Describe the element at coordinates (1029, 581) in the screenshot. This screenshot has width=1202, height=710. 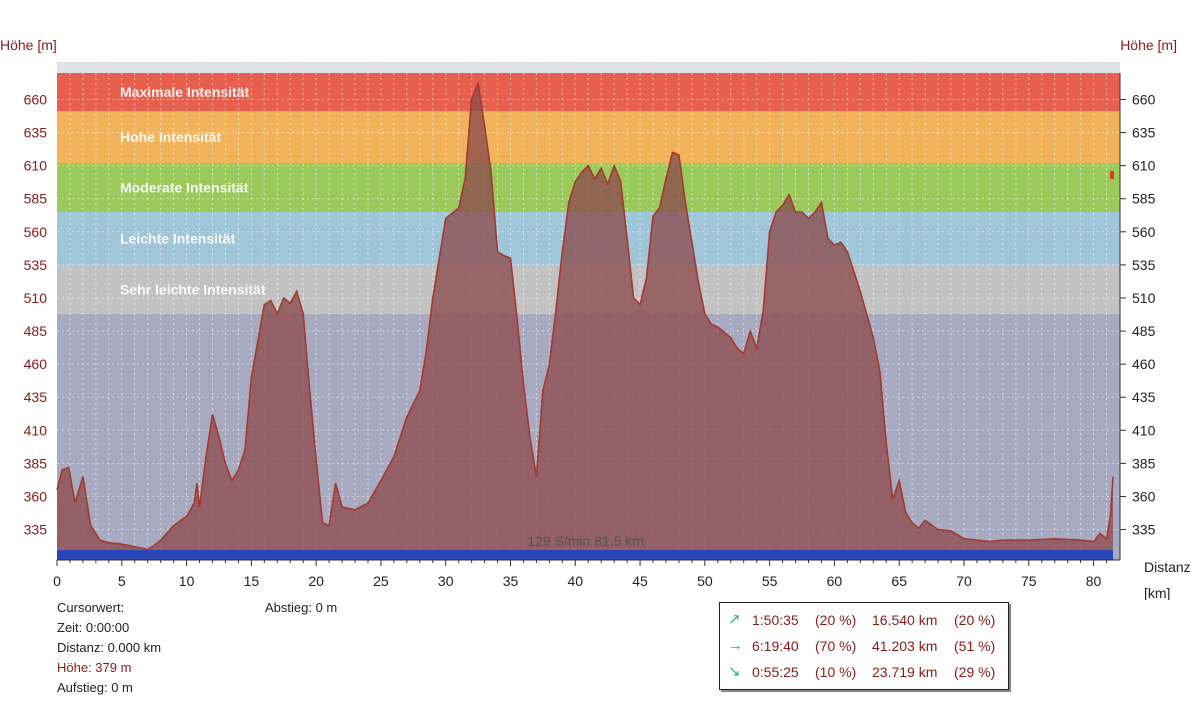
I see `x-tick-label: 75` at that location.